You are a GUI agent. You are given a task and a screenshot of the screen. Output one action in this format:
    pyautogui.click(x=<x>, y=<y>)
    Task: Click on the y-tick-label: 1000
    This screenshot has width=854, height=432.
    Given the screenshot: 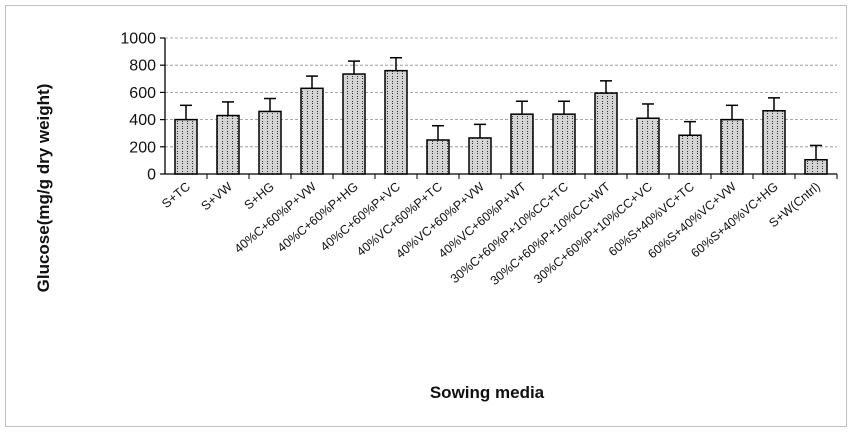 What is the action you would take?
    pyautogui.click(x=138, y=39)
    